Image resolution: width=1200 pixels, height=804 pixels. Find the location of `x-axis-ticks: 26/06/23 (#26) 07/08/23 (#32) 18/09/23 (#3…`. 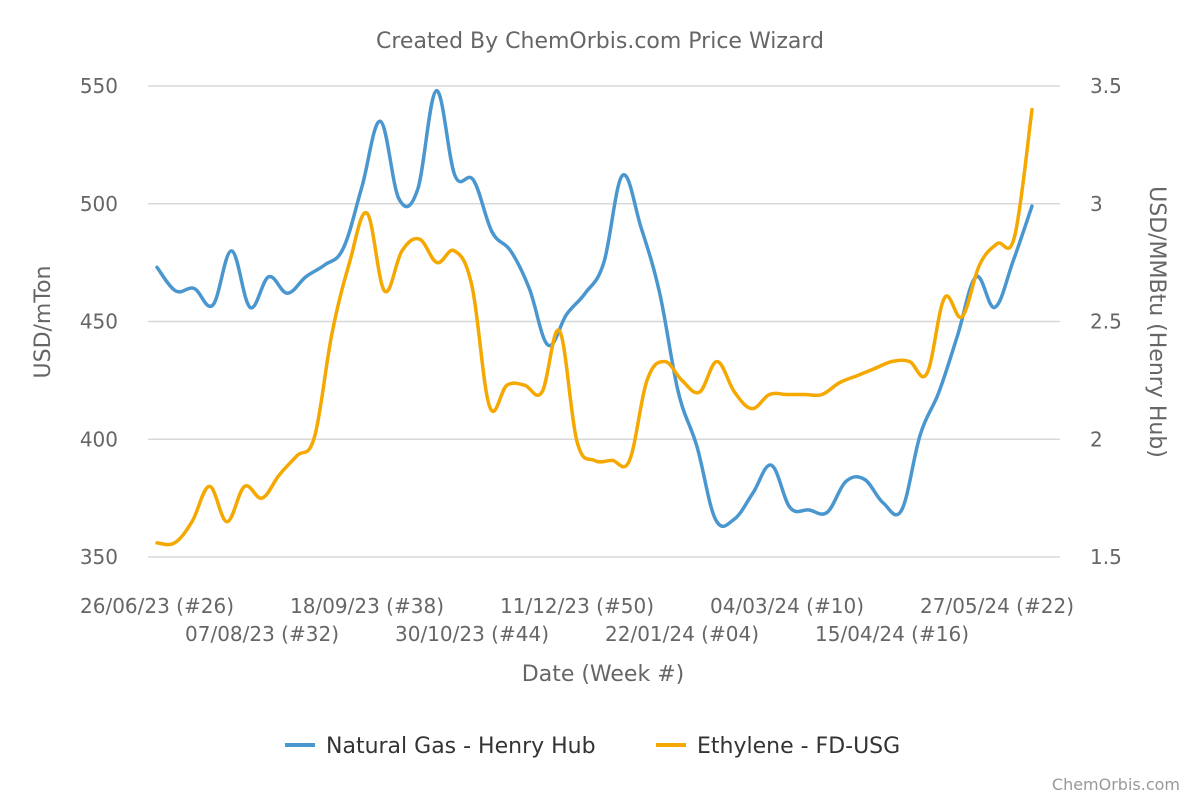

x-axis-ticks: 26/06/23 (#26) 07/08/23 (#32) 18/09/23 (#3… is located at coordinates (577, 620).